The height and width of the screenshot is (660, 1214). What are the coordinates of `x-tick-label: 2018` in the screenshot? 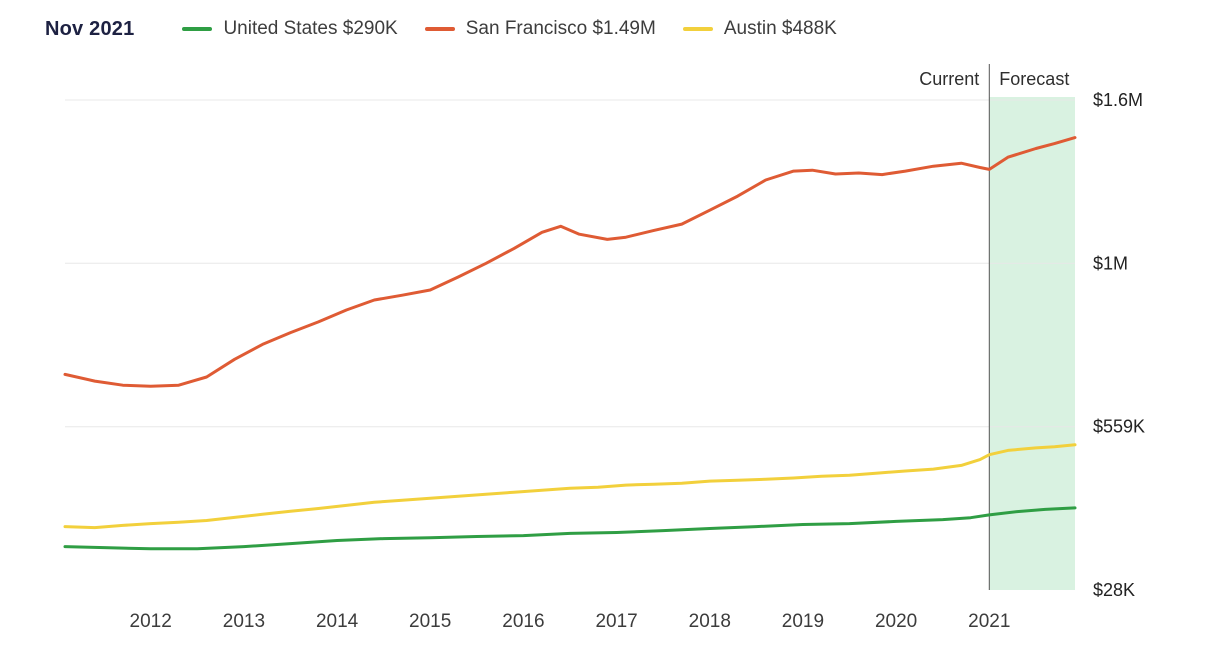 It's located at (710, 621).